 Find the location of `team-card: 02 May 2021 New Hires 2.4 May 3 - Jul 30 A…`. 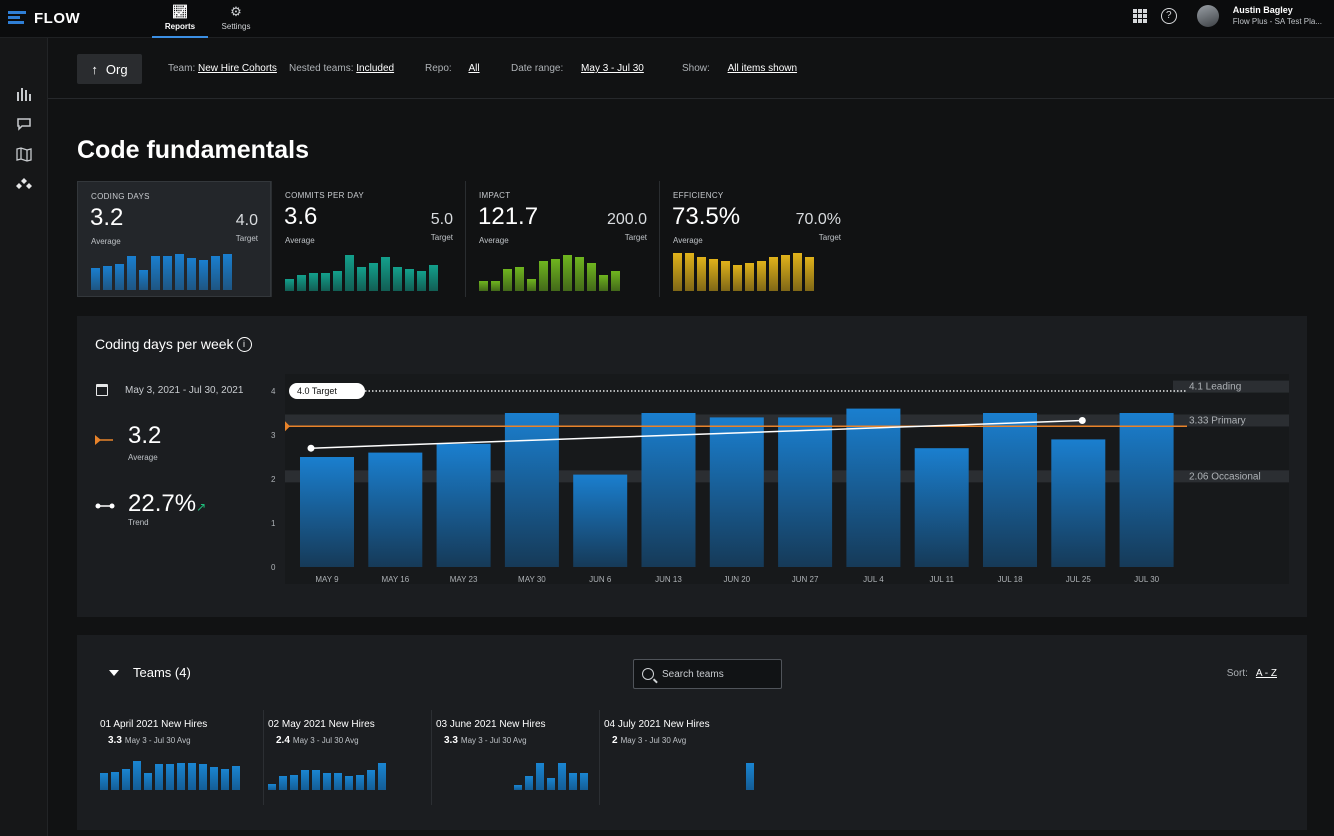

team-card: 02 May 2021 New Hires 2.4 May 3 - Jul 30 A… is located at coordinates (348, 757).